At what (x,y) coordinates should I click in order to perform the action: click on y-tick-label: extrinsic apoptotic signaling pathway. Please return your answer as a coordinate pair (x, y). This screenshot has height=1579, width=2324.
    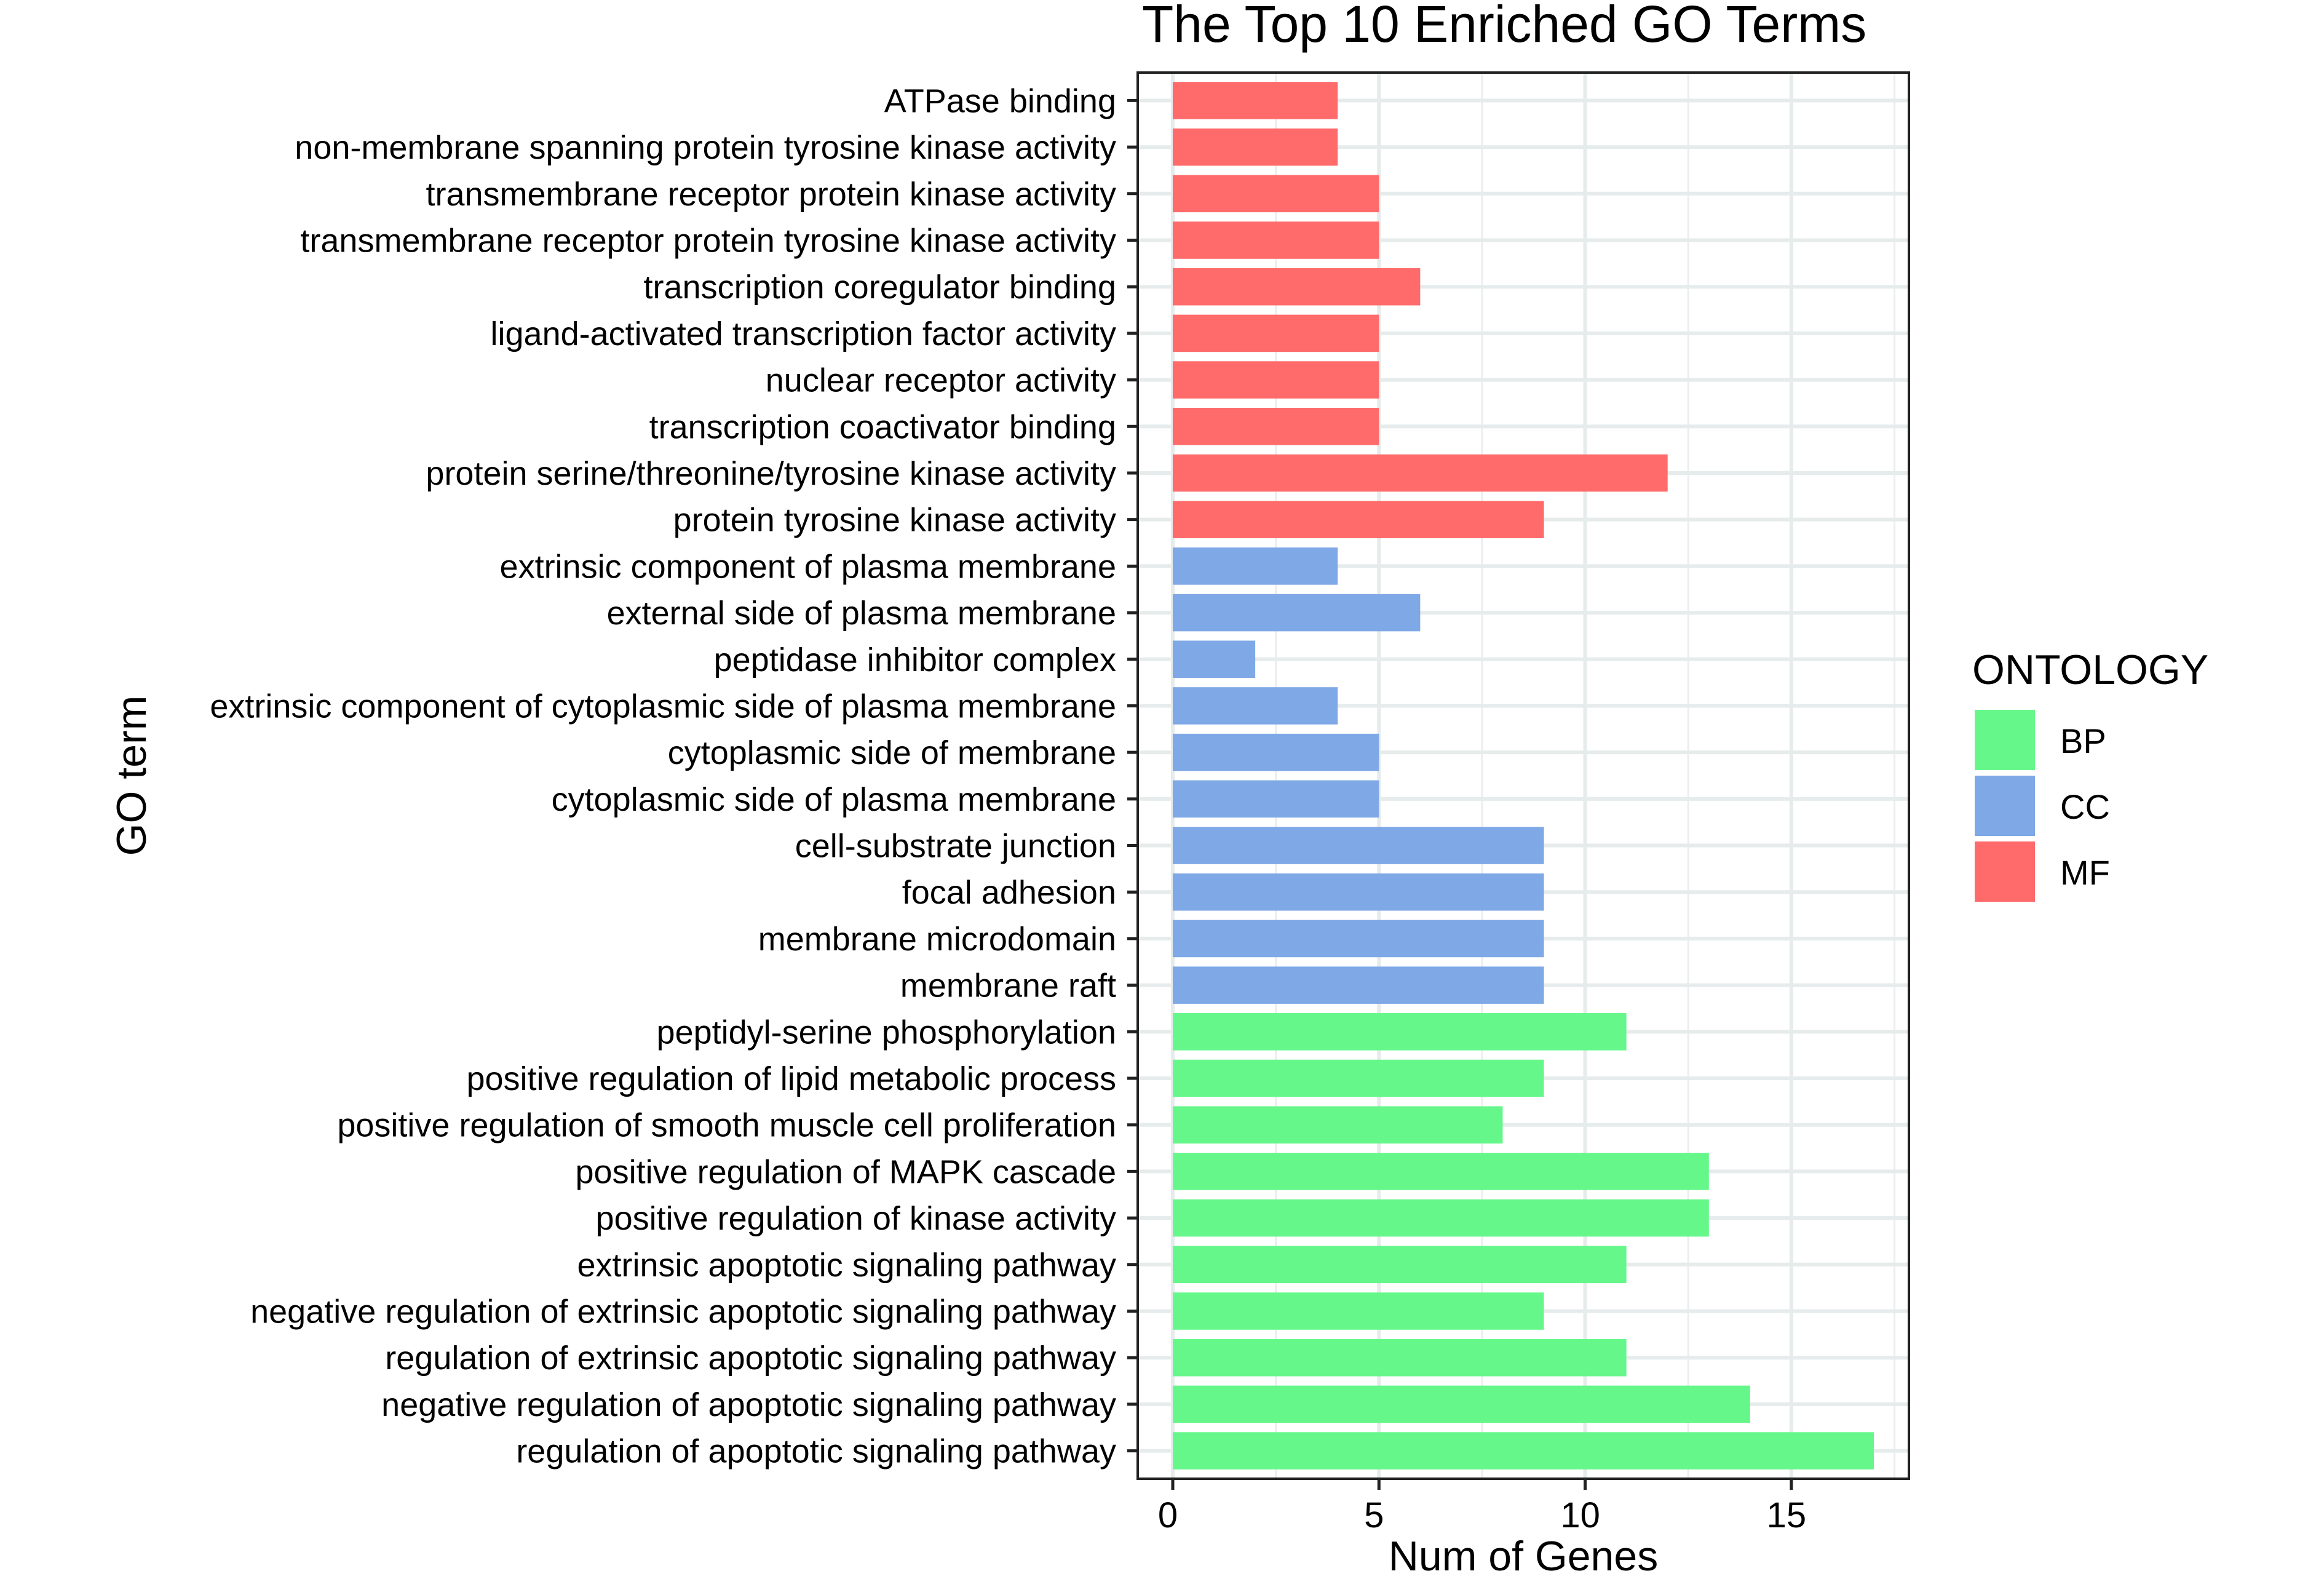
    Looking at the image, I should click on (847, 1265).